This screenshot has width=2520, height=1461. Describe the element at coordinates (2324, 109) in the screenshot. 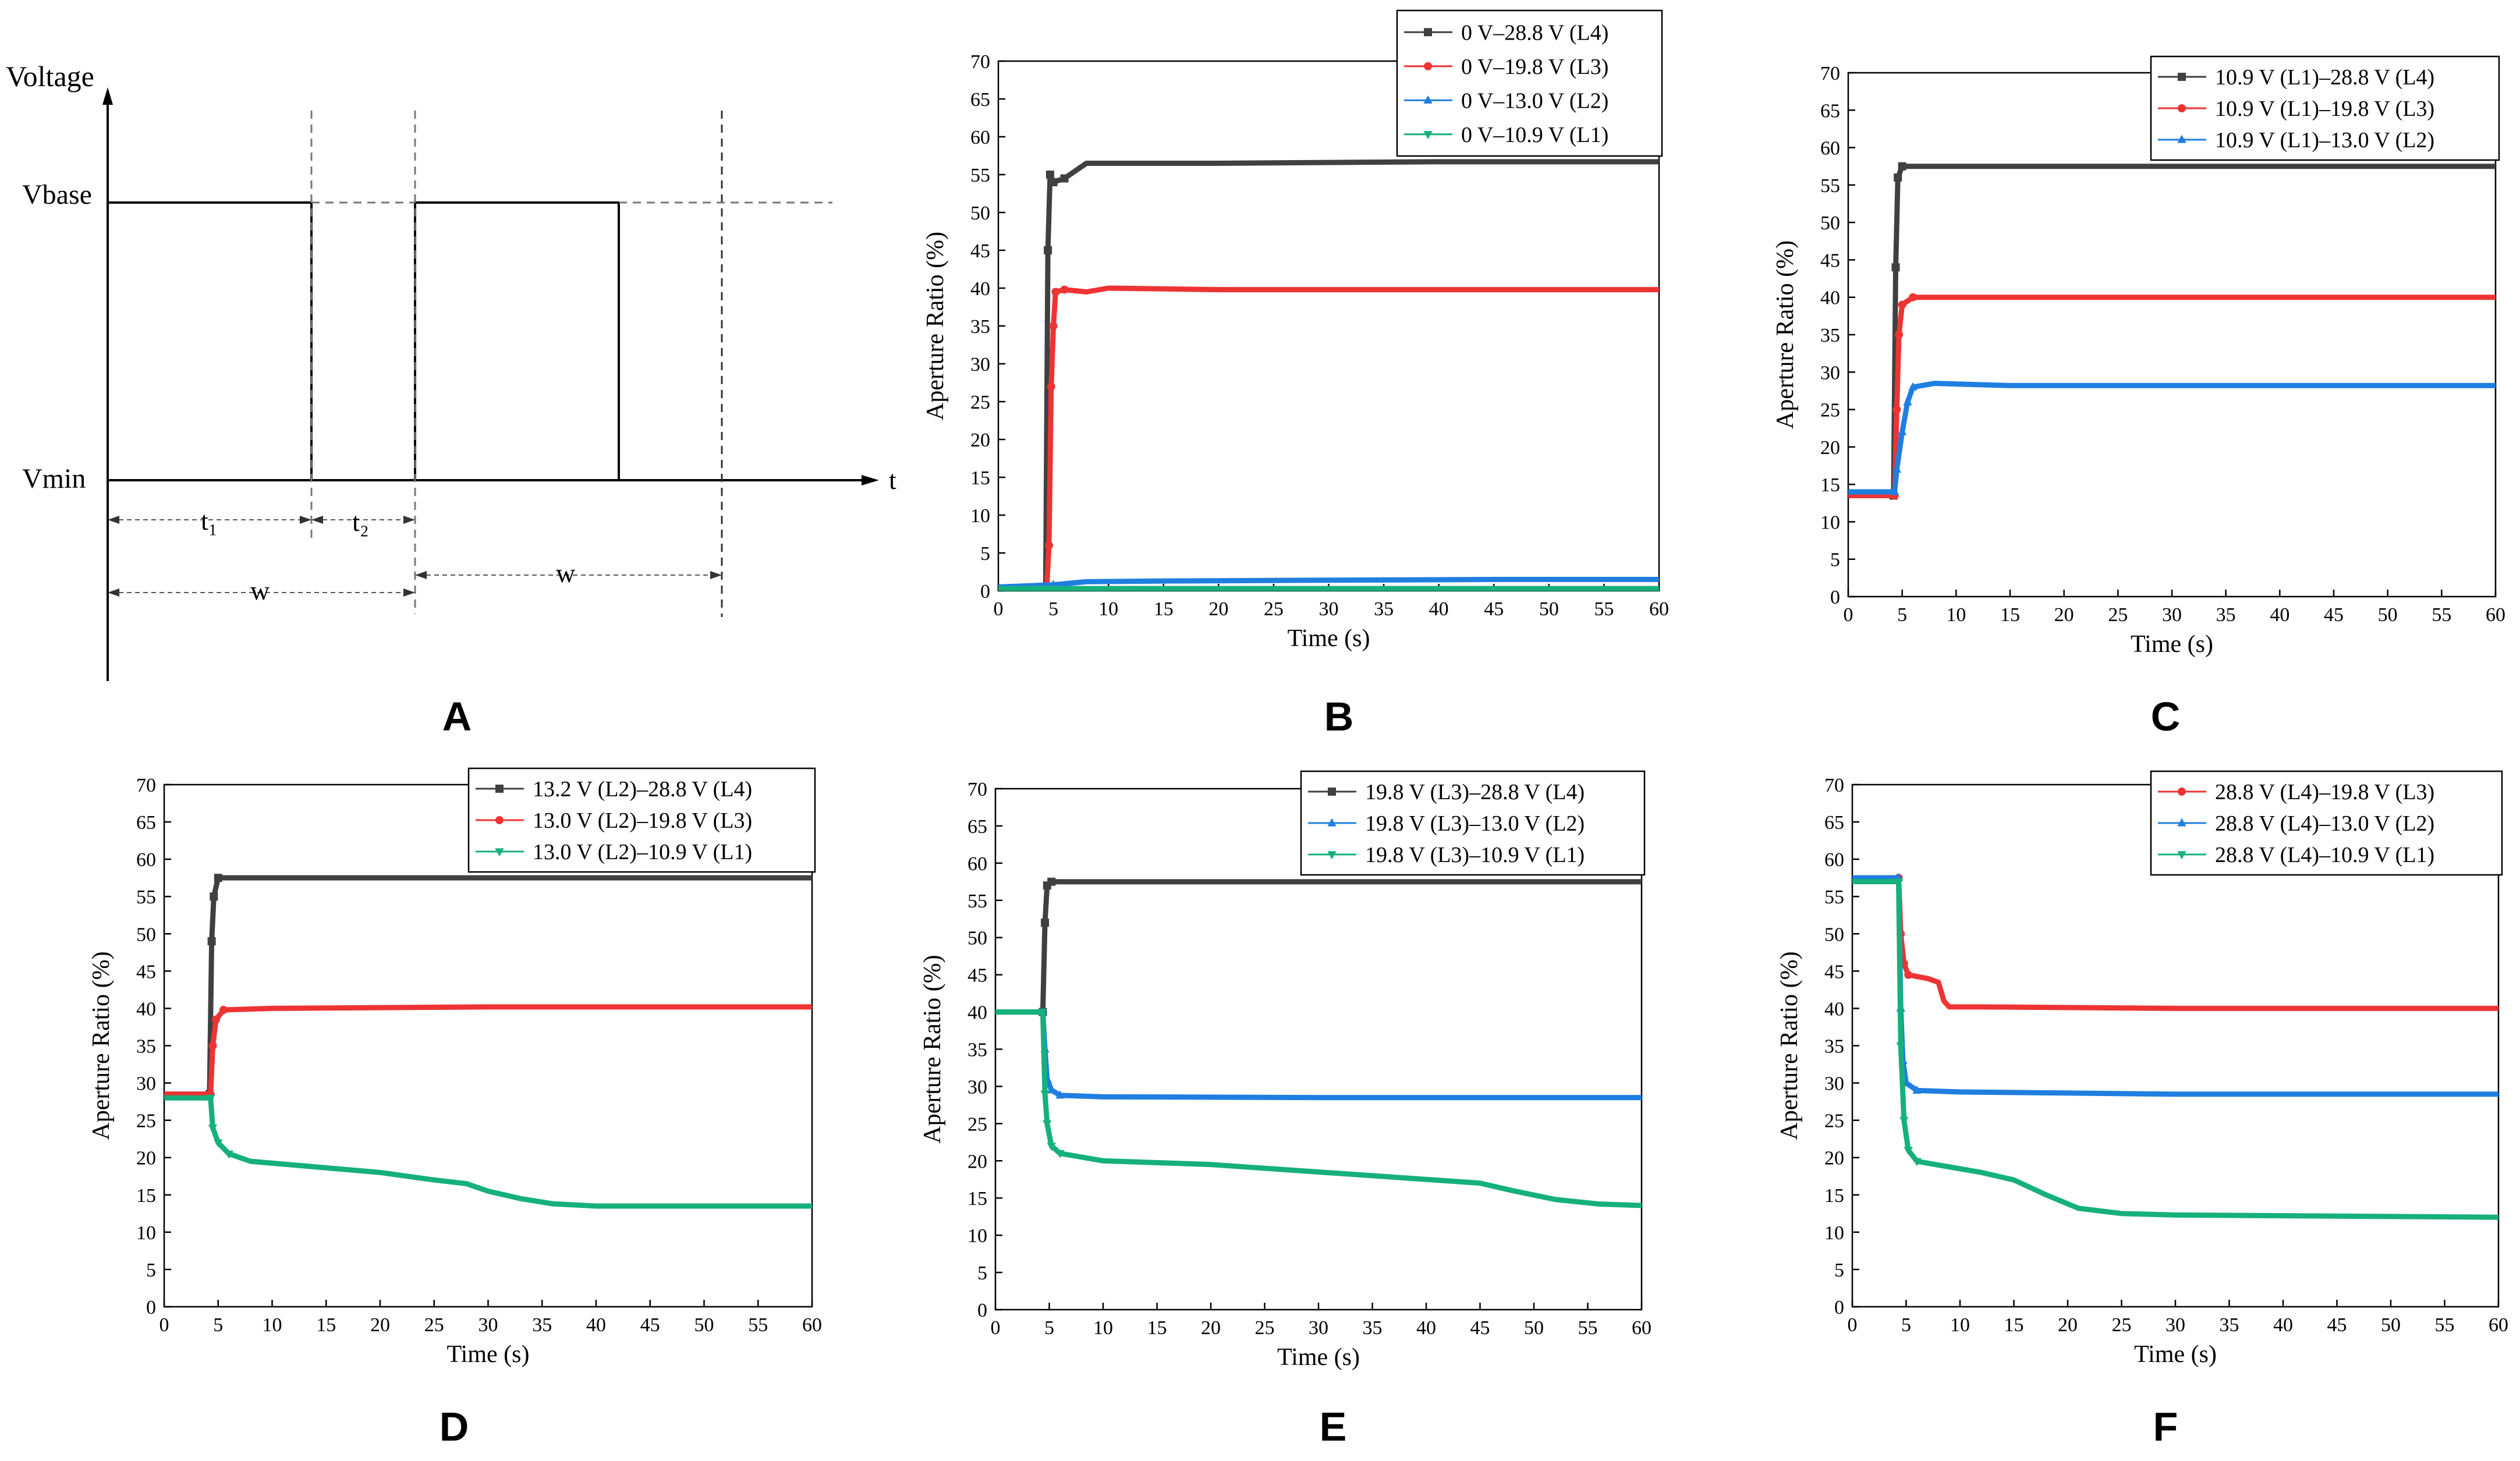

I see `legend-label: 10.9 V (L1)–19.8 V (L3)` at that location.